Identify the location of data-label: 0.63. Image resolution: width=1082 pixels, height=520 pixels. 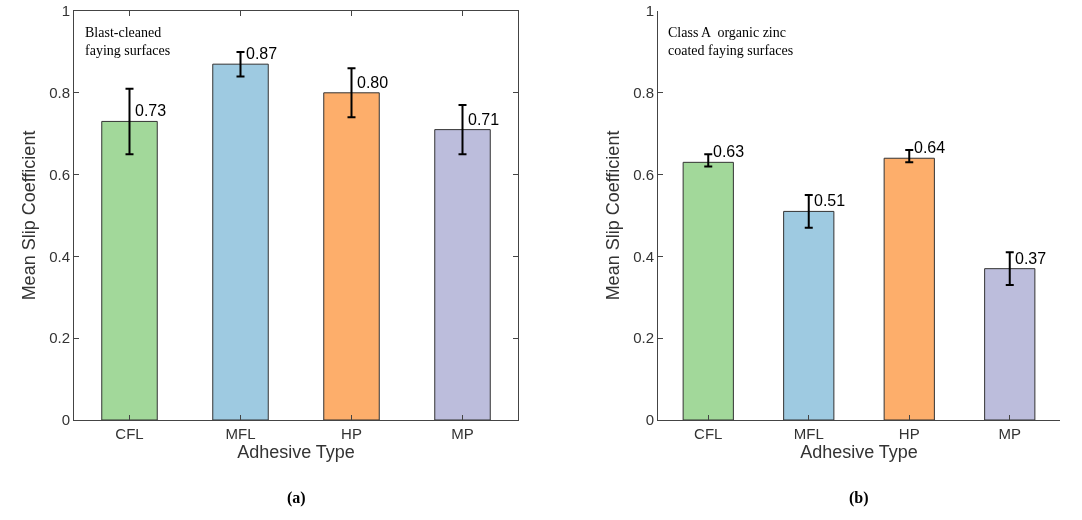
(729, 151).